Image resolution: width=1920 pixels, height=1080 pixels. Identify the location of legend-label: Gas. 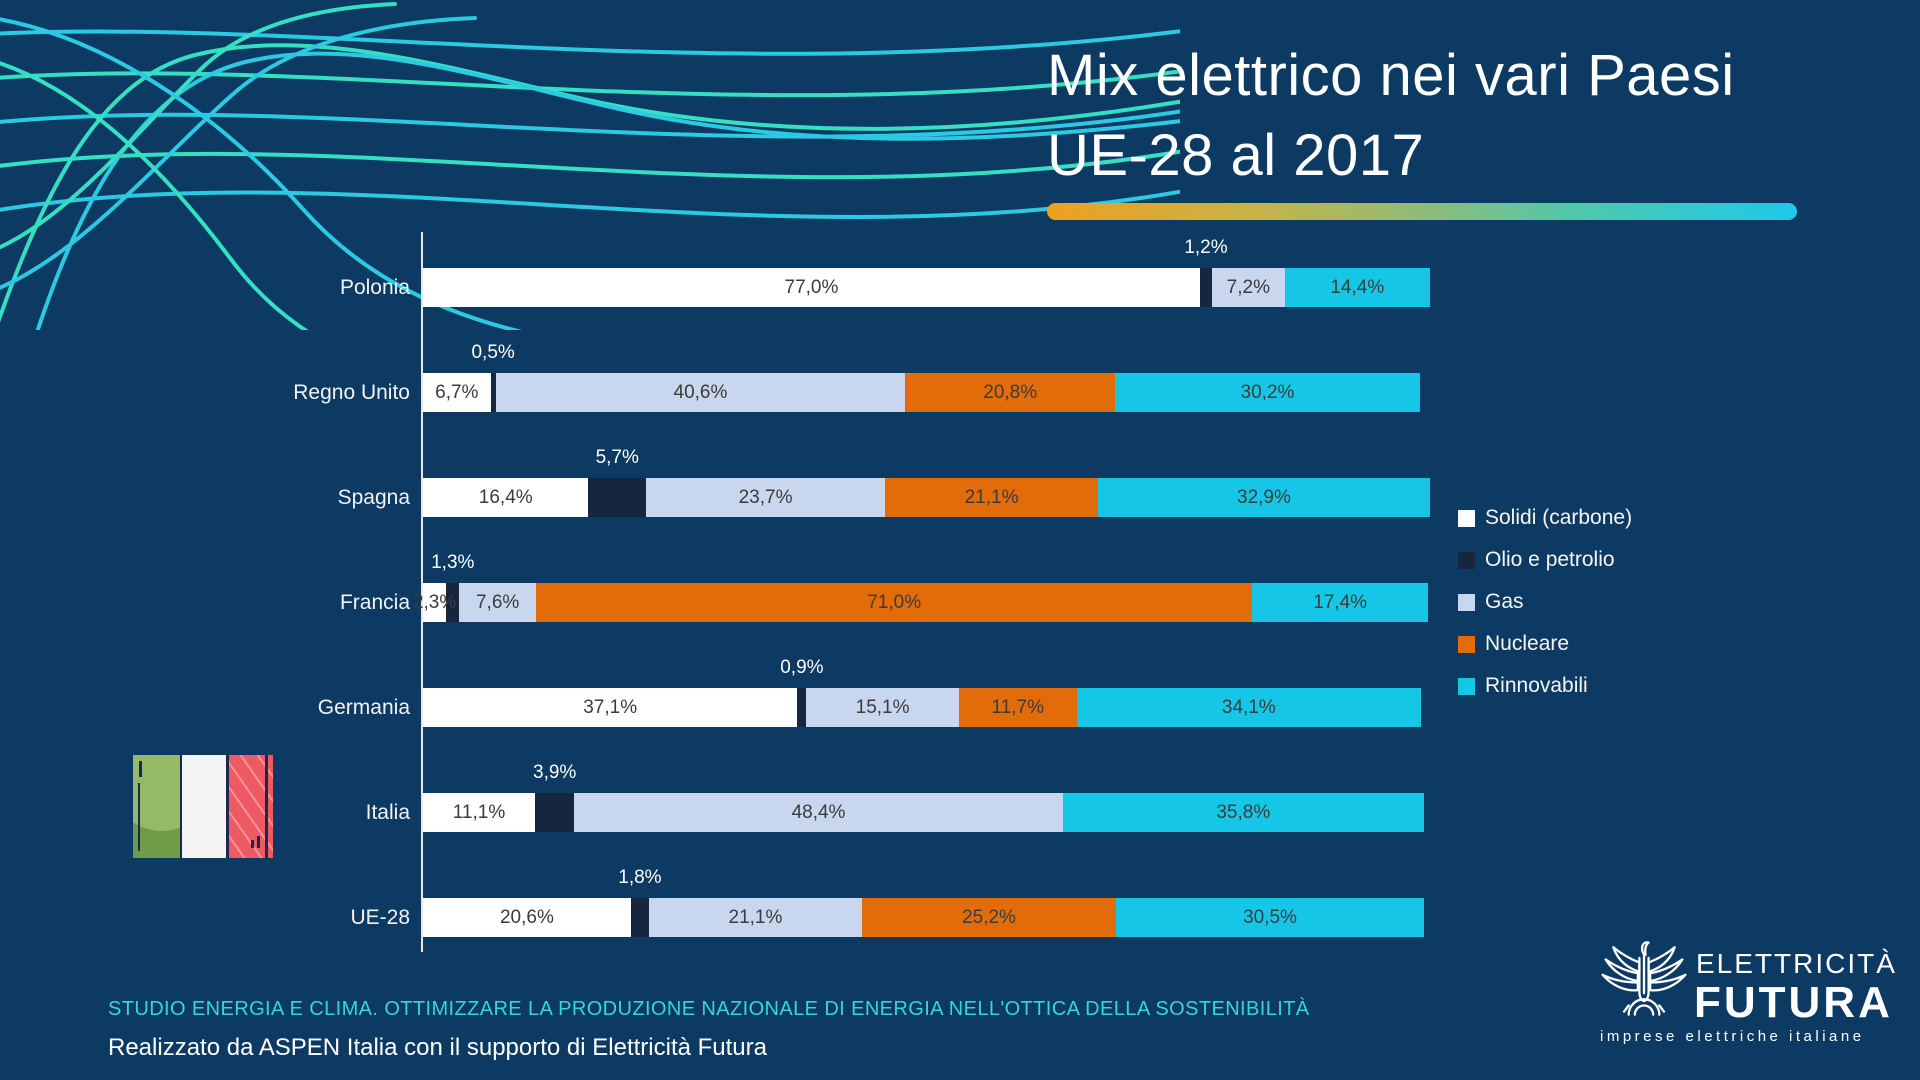
(1504, 601).